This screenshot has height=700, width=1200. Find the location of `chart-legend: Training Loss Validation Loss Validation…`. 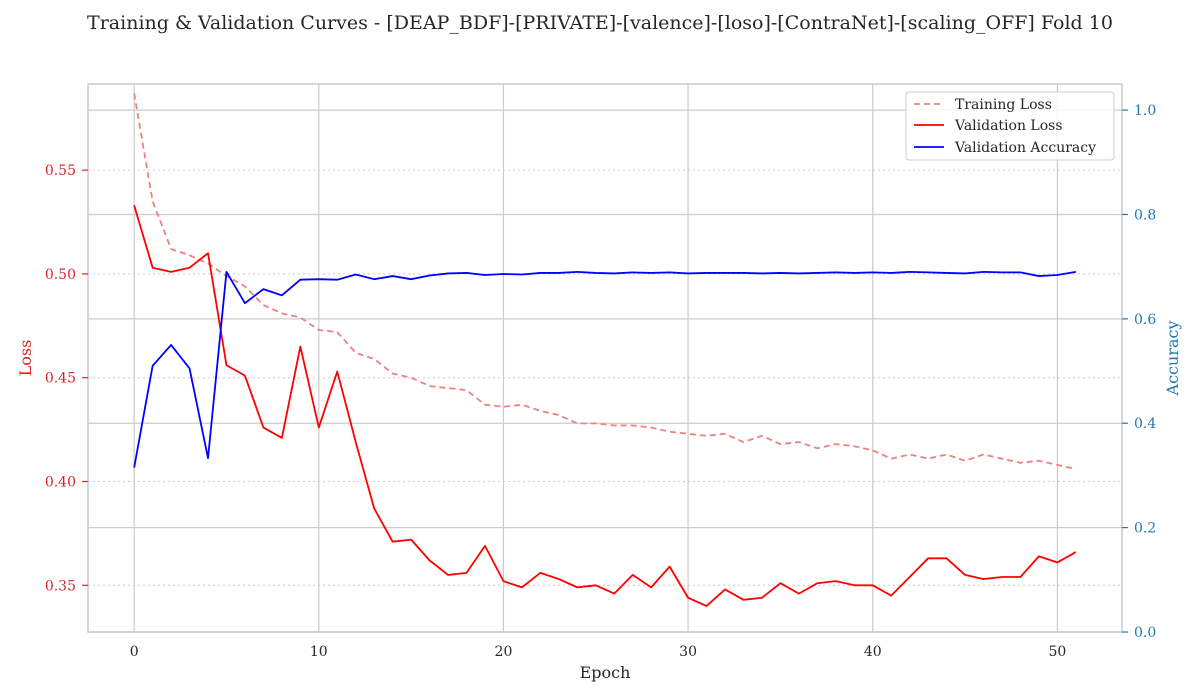

chart-legend: Training Loss Validation Loss Validation… is located at coordinates (1010, 126).